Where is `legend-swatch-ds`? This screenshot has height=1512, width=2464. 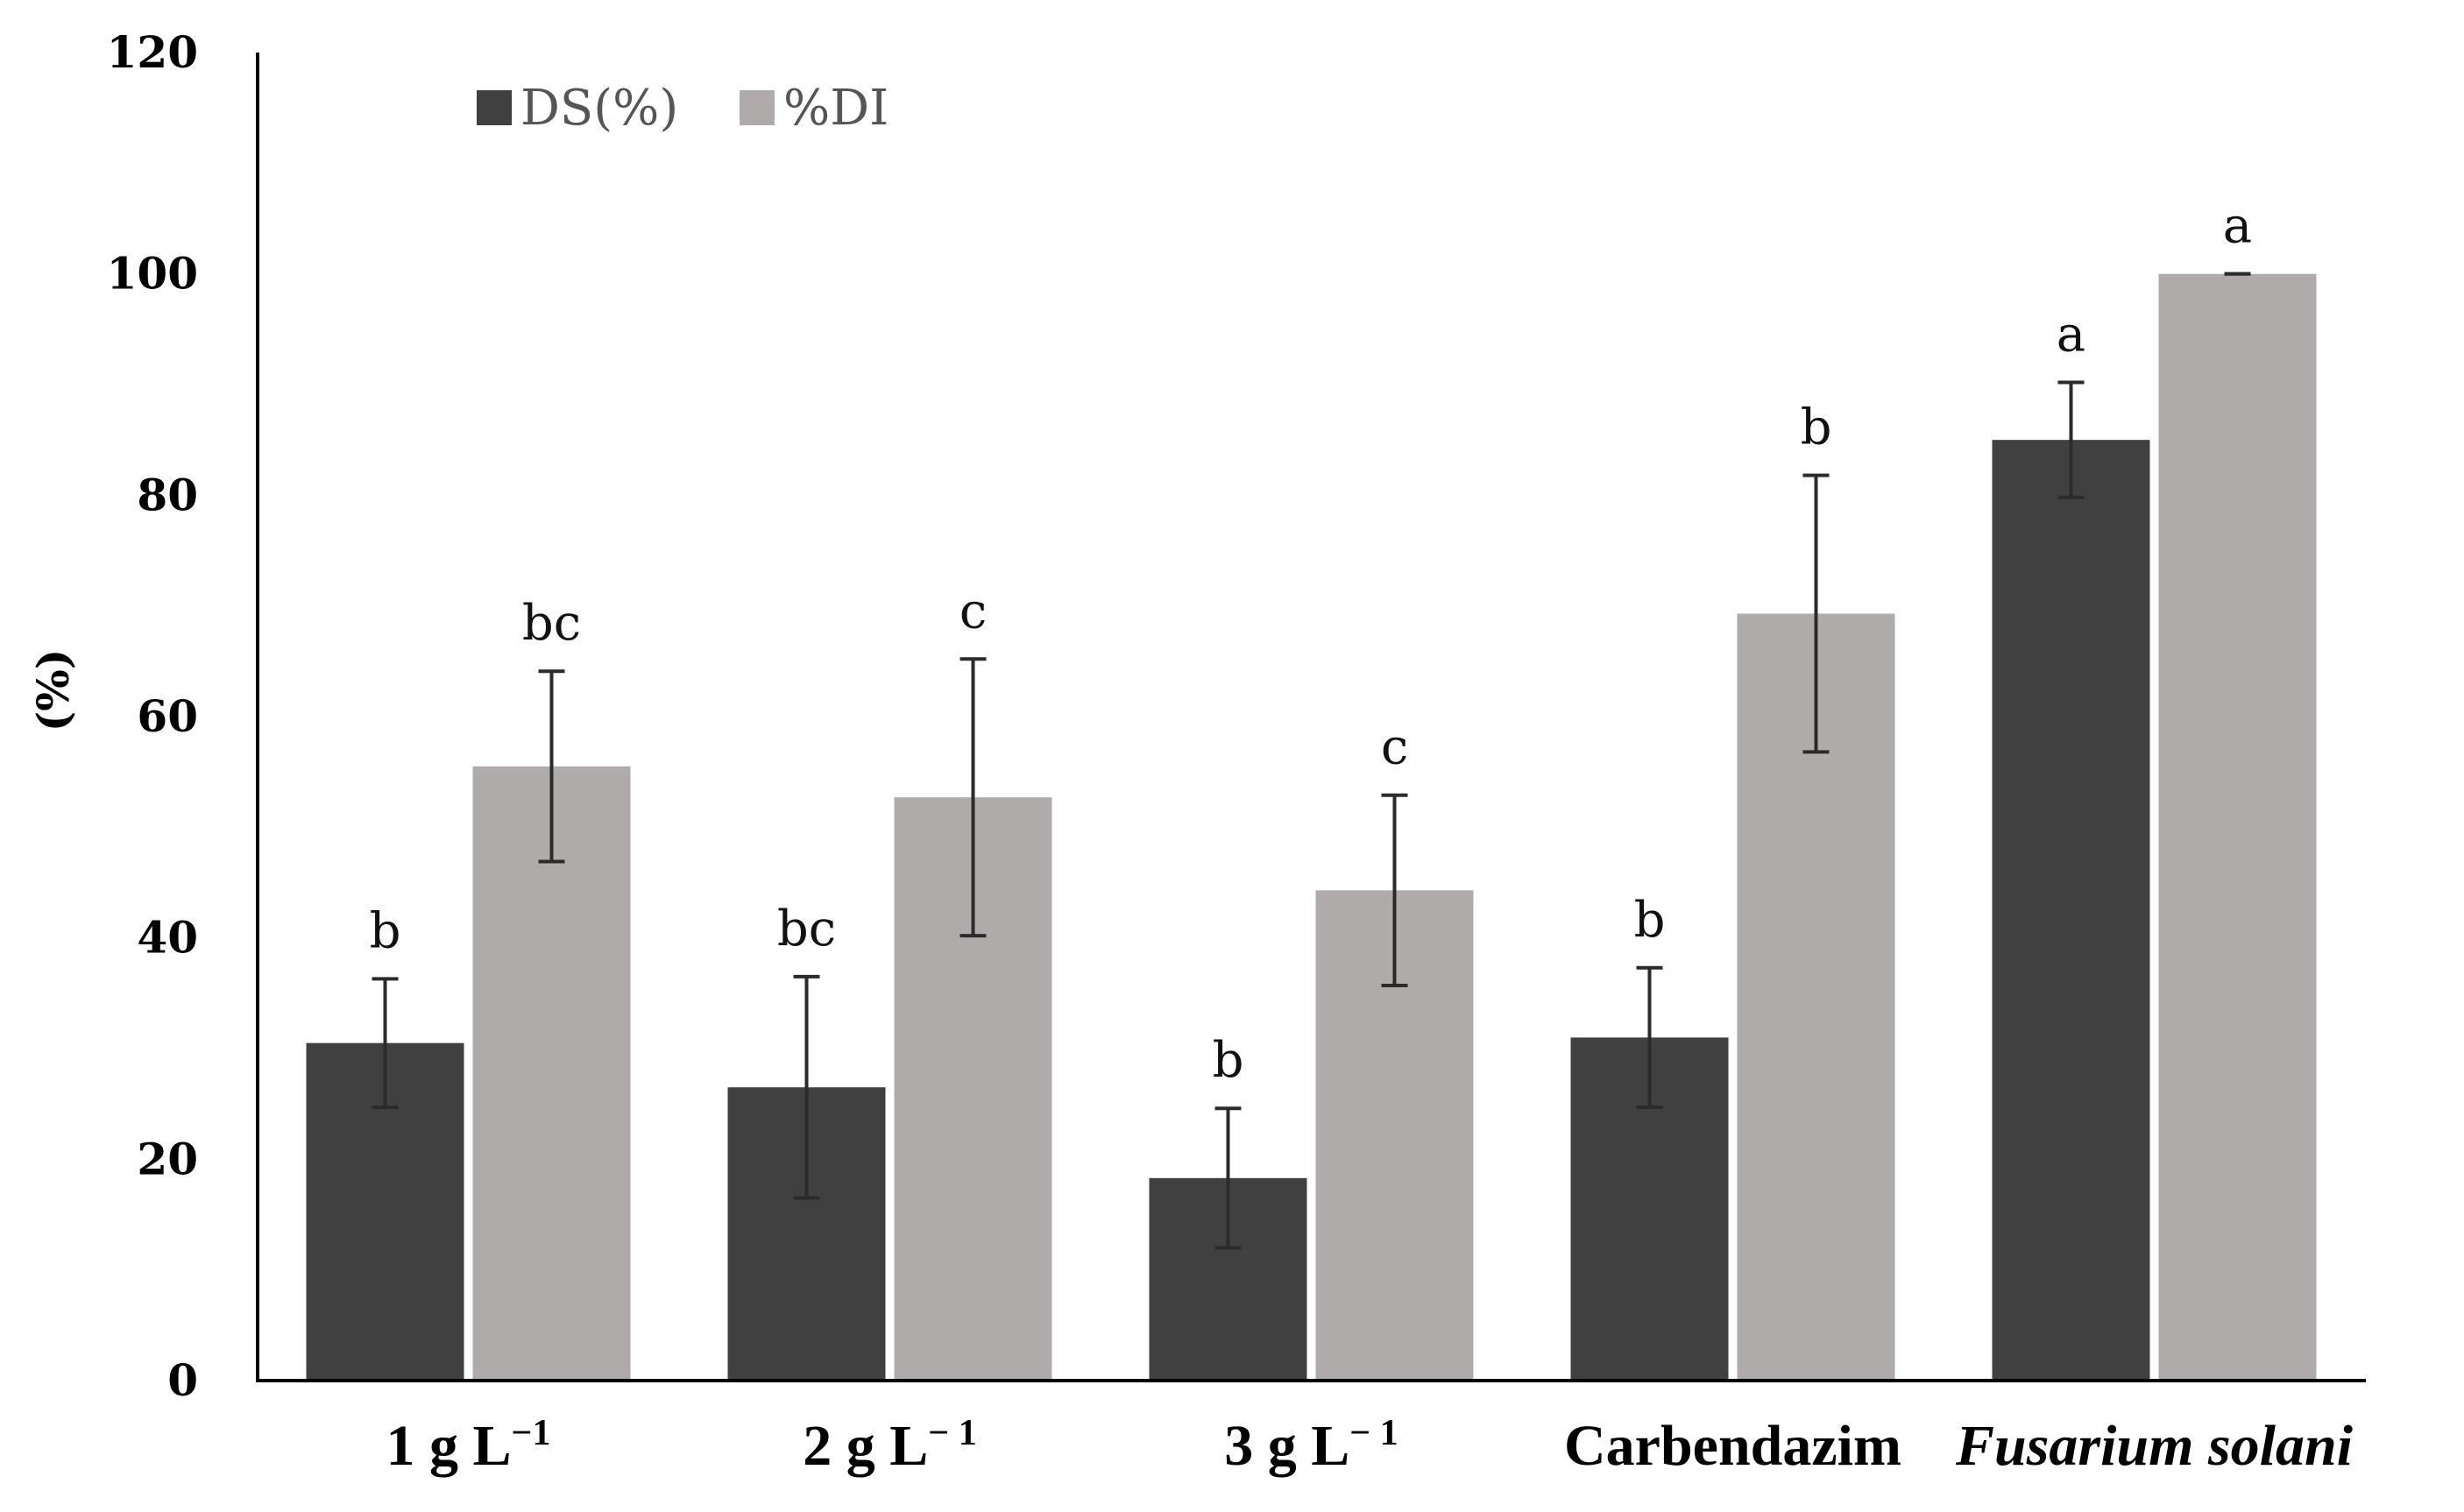 legend-swatch-ds is located at coordinates (494, 108).